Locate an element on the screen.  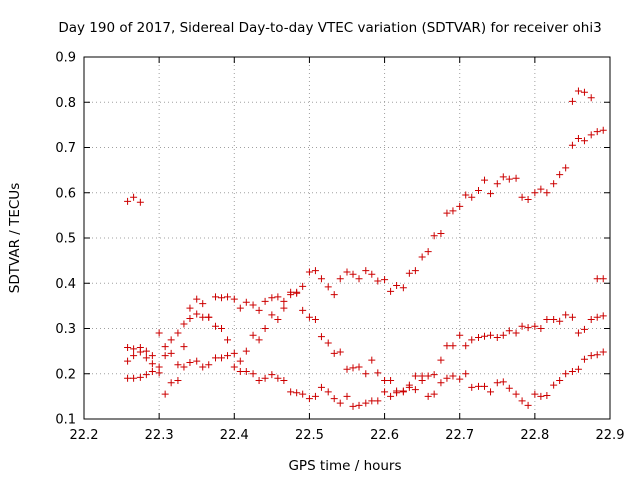
y-tick-label: 0.5 is located at coordinates (65, 239).